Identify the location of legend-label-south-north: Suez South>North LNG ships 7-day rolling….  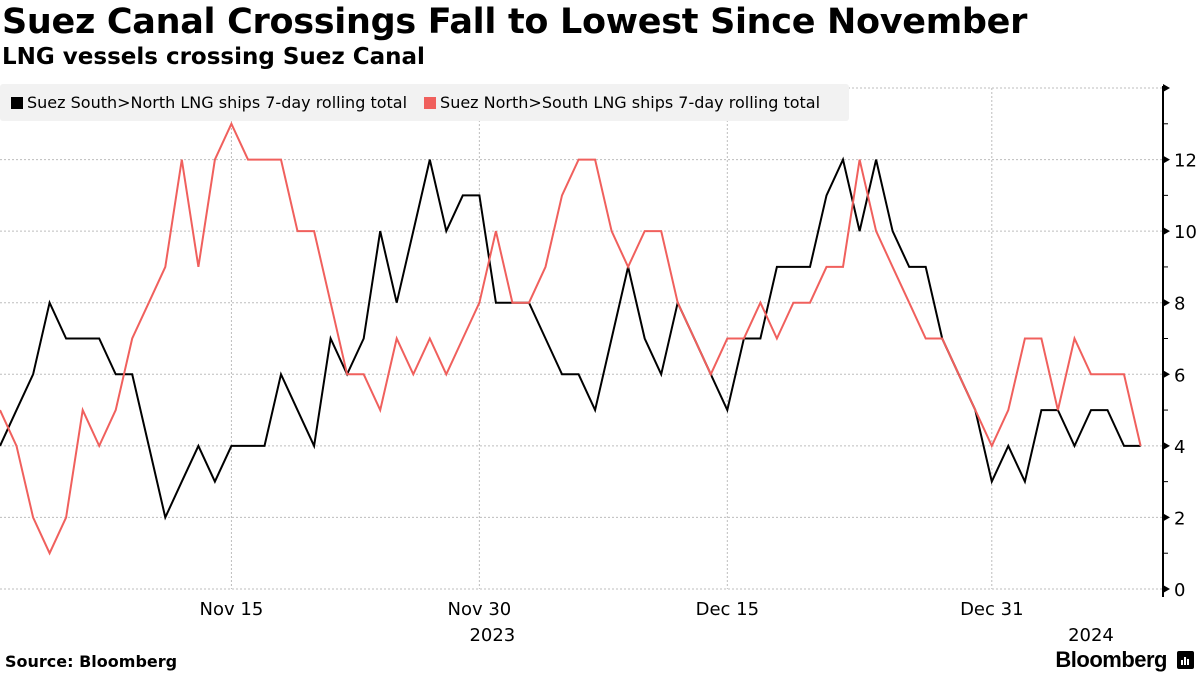
(217, 102).